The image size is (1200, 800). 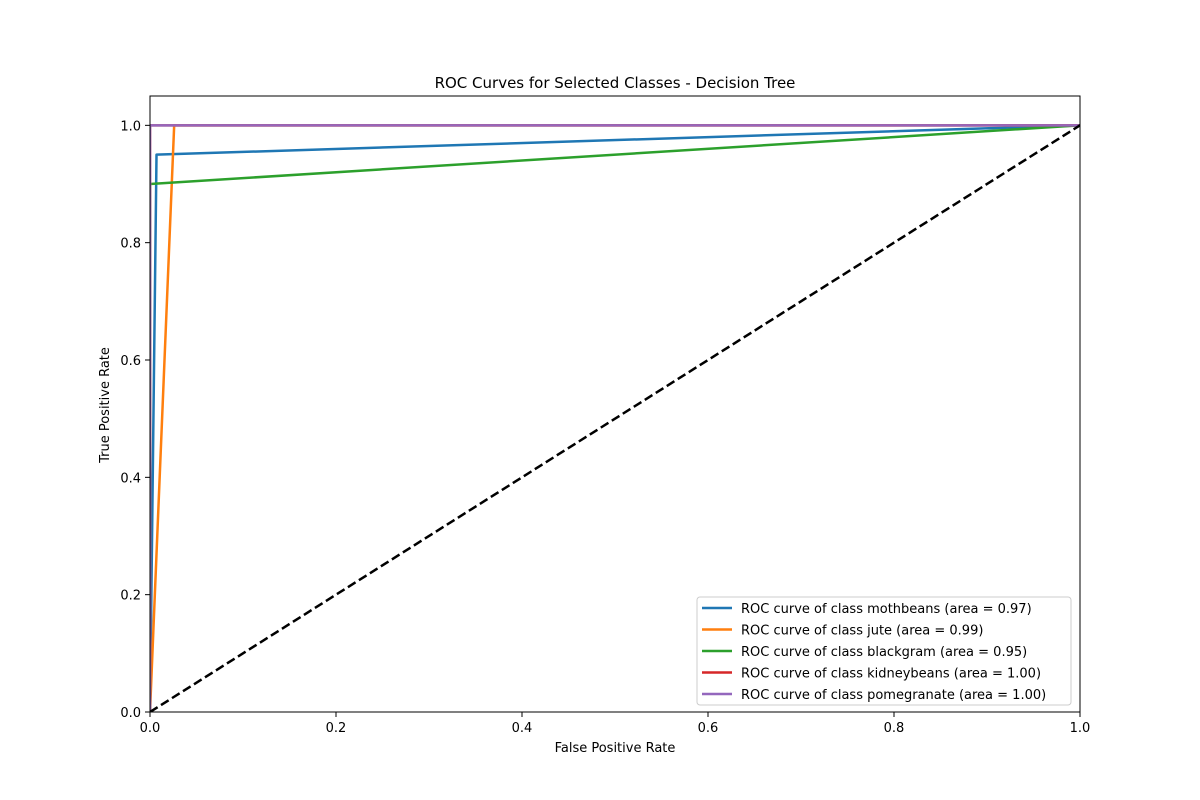 What do you see at coordinates (1080, 728) in the screenshot?
I see `x-tick-label: 1.0` at bounding box center [1080, 728].